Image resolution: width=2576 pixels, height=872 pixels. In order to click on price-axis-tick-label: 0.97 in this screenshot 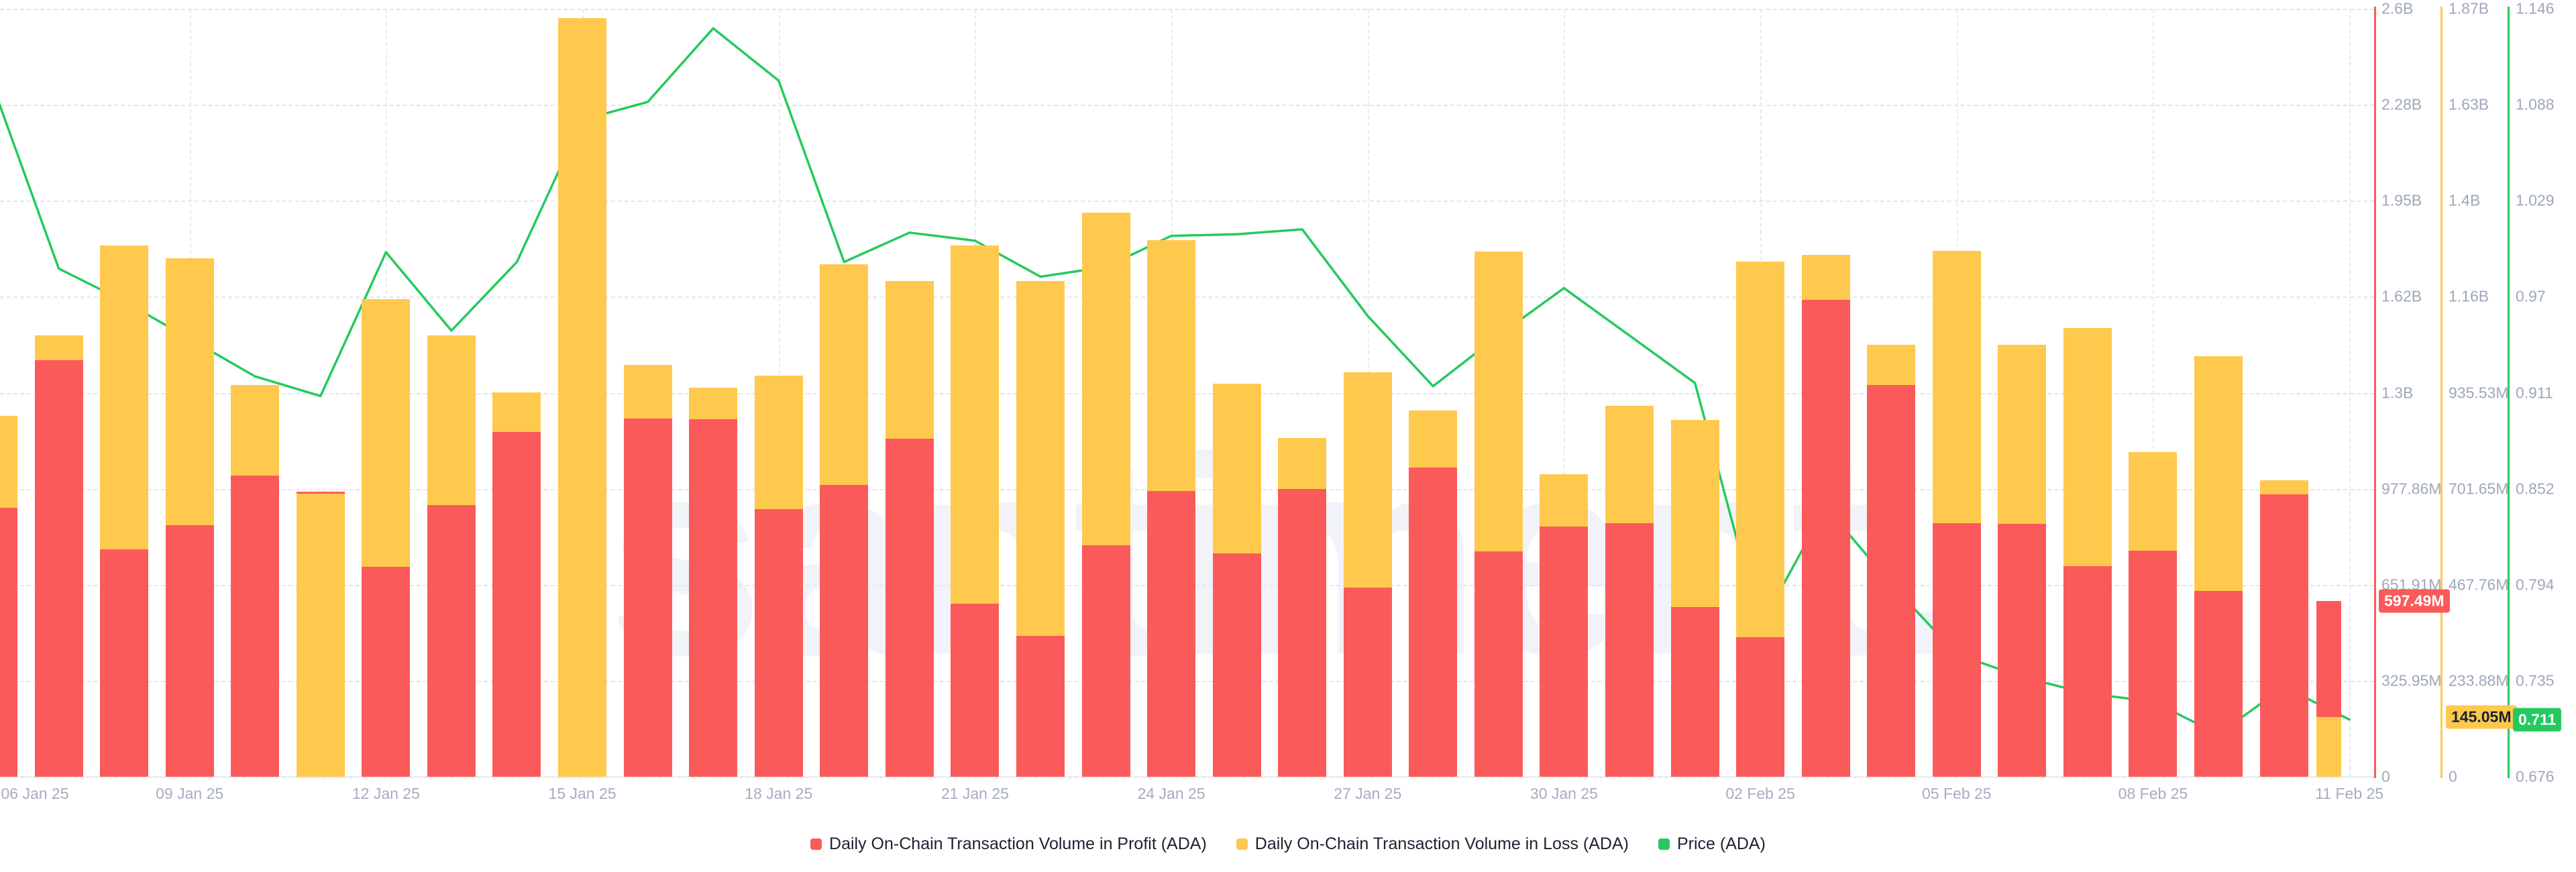, I will do `click(2531, 296)`.